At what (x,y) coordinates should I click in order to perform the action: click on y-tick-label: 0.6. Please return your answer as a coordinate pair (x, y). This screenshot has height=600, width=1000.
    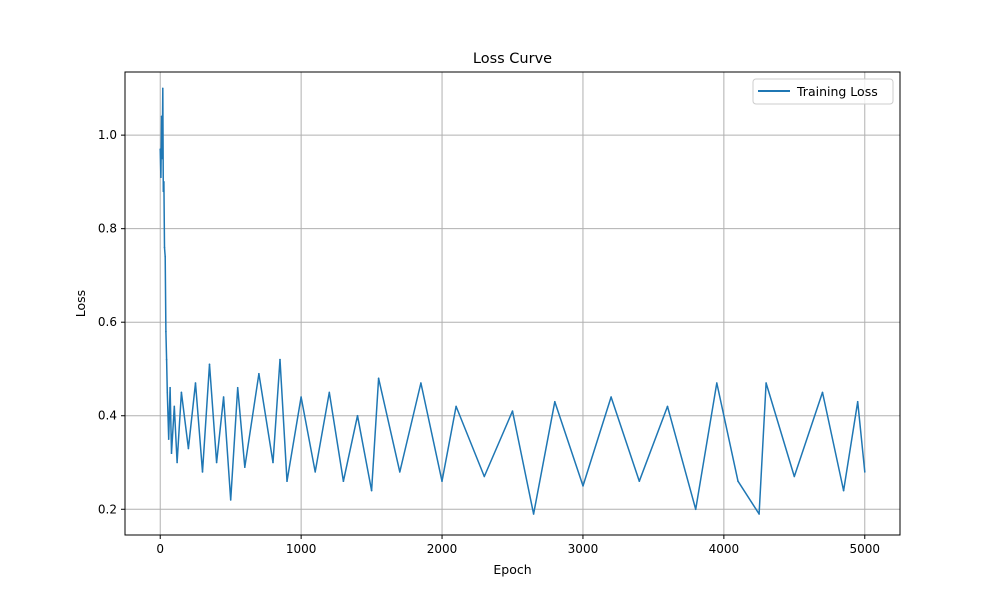
    Looking at the image, I should click on (107, 322).